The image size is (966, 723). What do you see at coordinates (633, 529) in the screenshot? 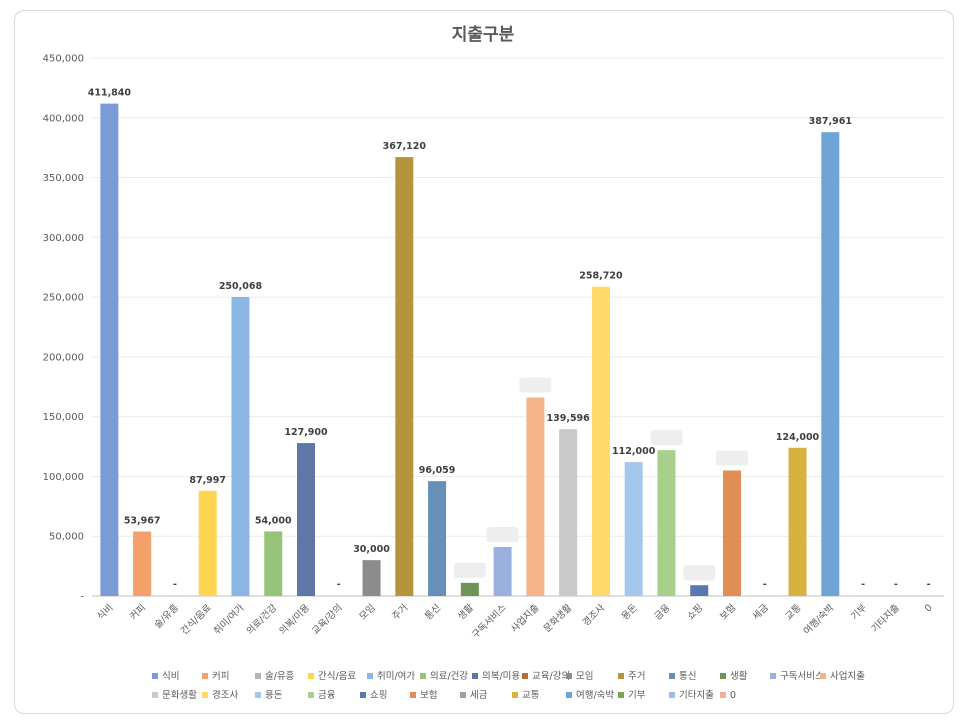
I see `bar-용돈` at bounding box center [633, 529].